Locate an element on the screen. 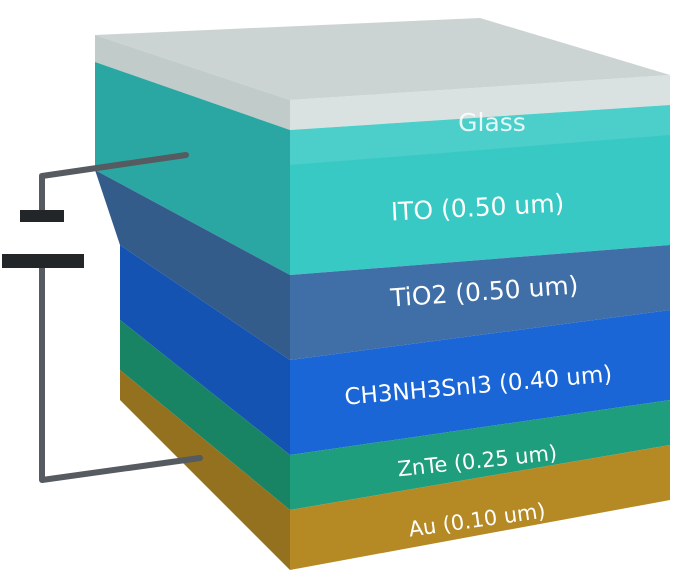 The height and width of the screenshot is (573, 685). ito-side-face is located at coordinates (192, 168).